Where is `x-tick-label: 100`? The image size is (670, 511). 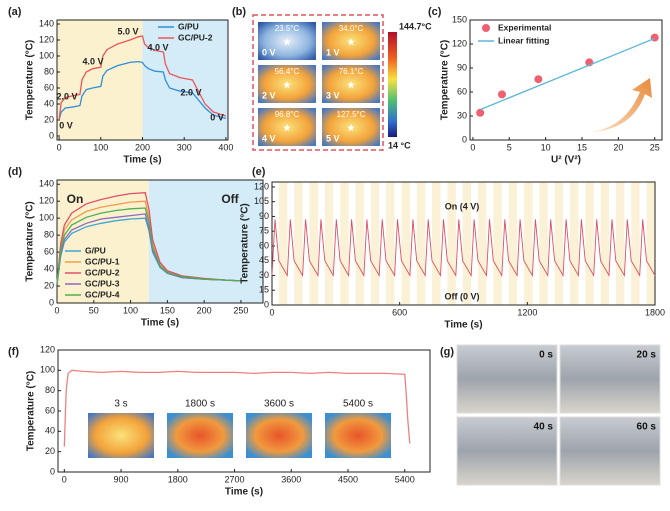
x-tick-label: 100 is located at coordinates (130, 310).